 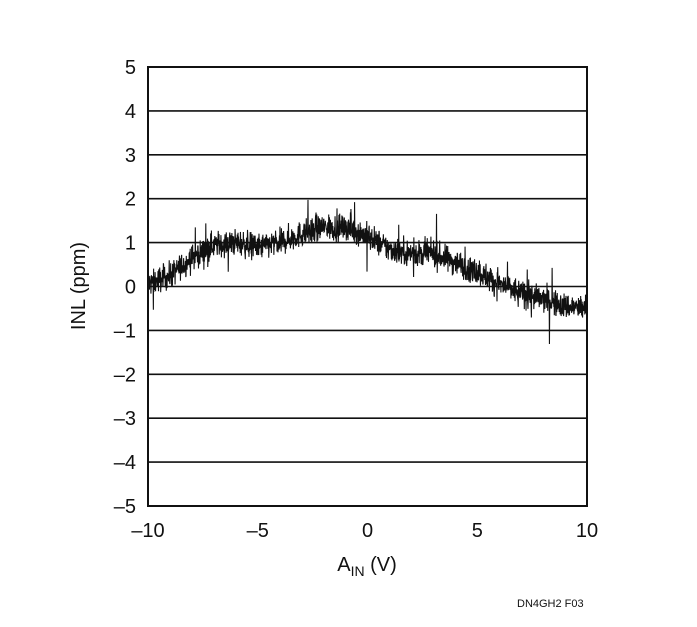 I want to click on y-tick-label: –5, so click(x=125, y=507).